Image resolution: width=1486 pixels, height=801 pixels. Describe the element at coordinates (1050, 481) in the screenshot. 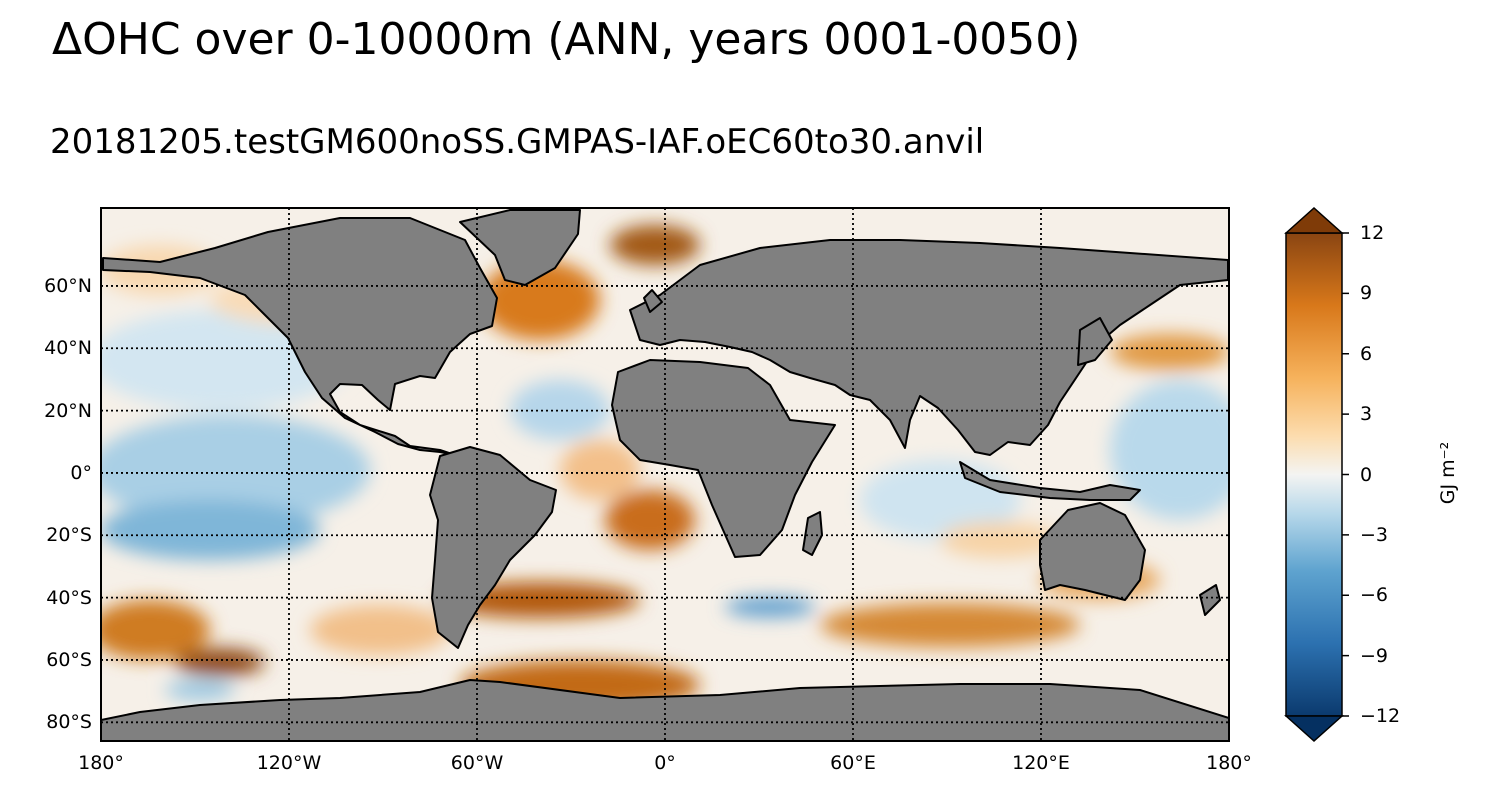

I see `land-indonesia` at that location.